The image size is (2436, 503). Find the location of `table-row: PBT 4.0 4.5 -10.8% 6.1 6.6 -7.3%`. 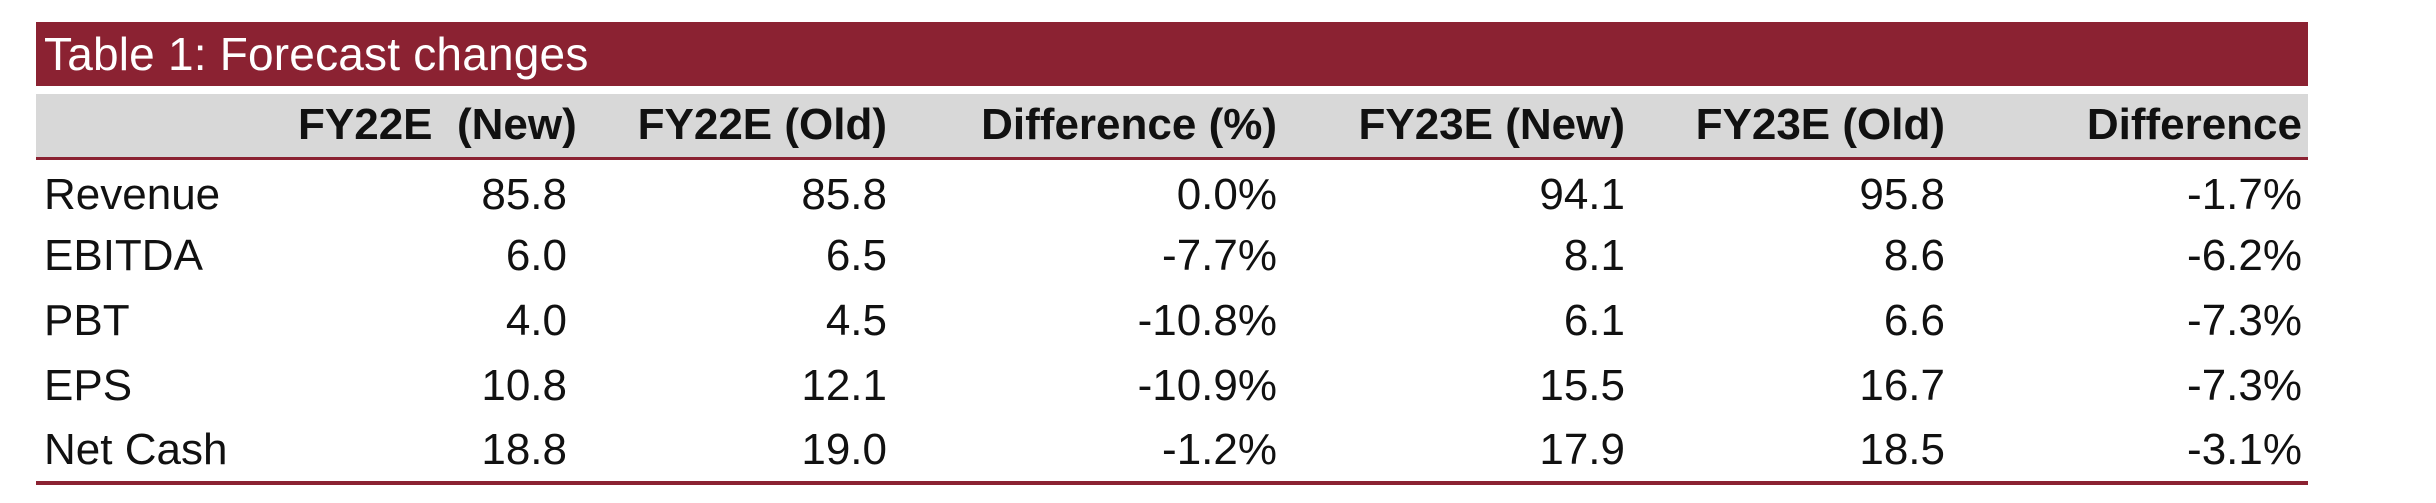

table-row: PBT 4.0 4.5 -10.8% 6.1 6.6 -7.3% is located at coordinates (1172, 320).